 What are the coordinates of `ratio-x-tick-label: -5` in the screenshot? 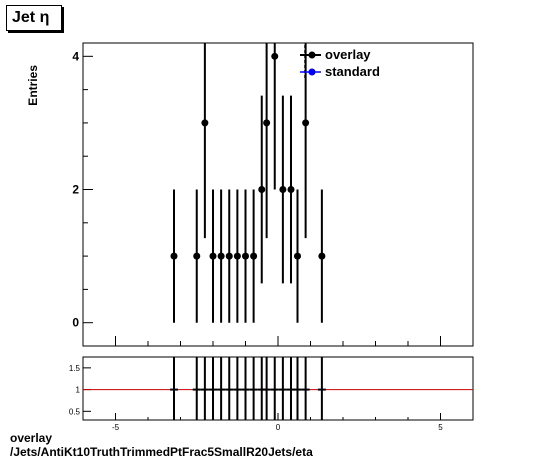 It's located at (116, 427).